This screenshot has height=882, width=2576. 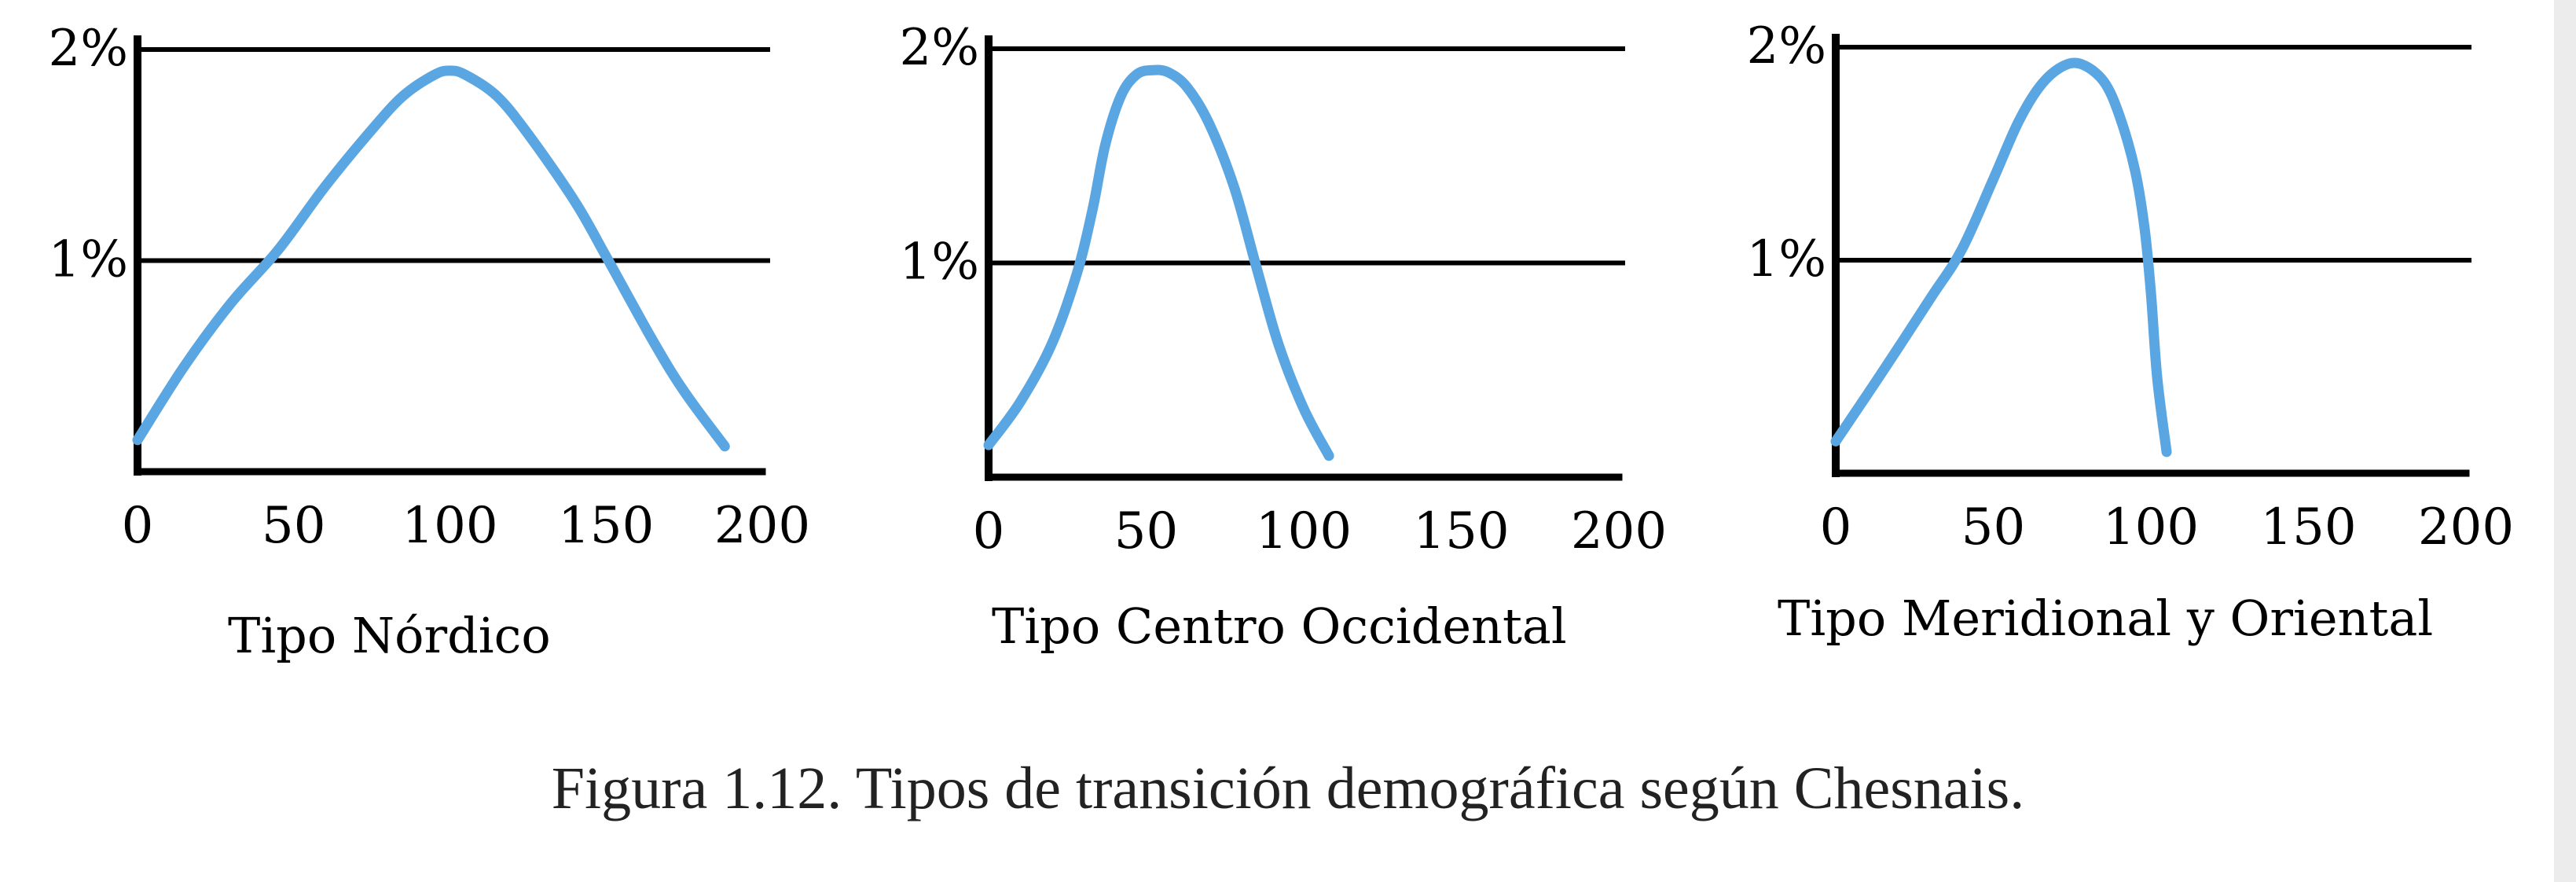 I want to click on panel-title: Tipo Centro Occidental, so click(x=1279, y=626).